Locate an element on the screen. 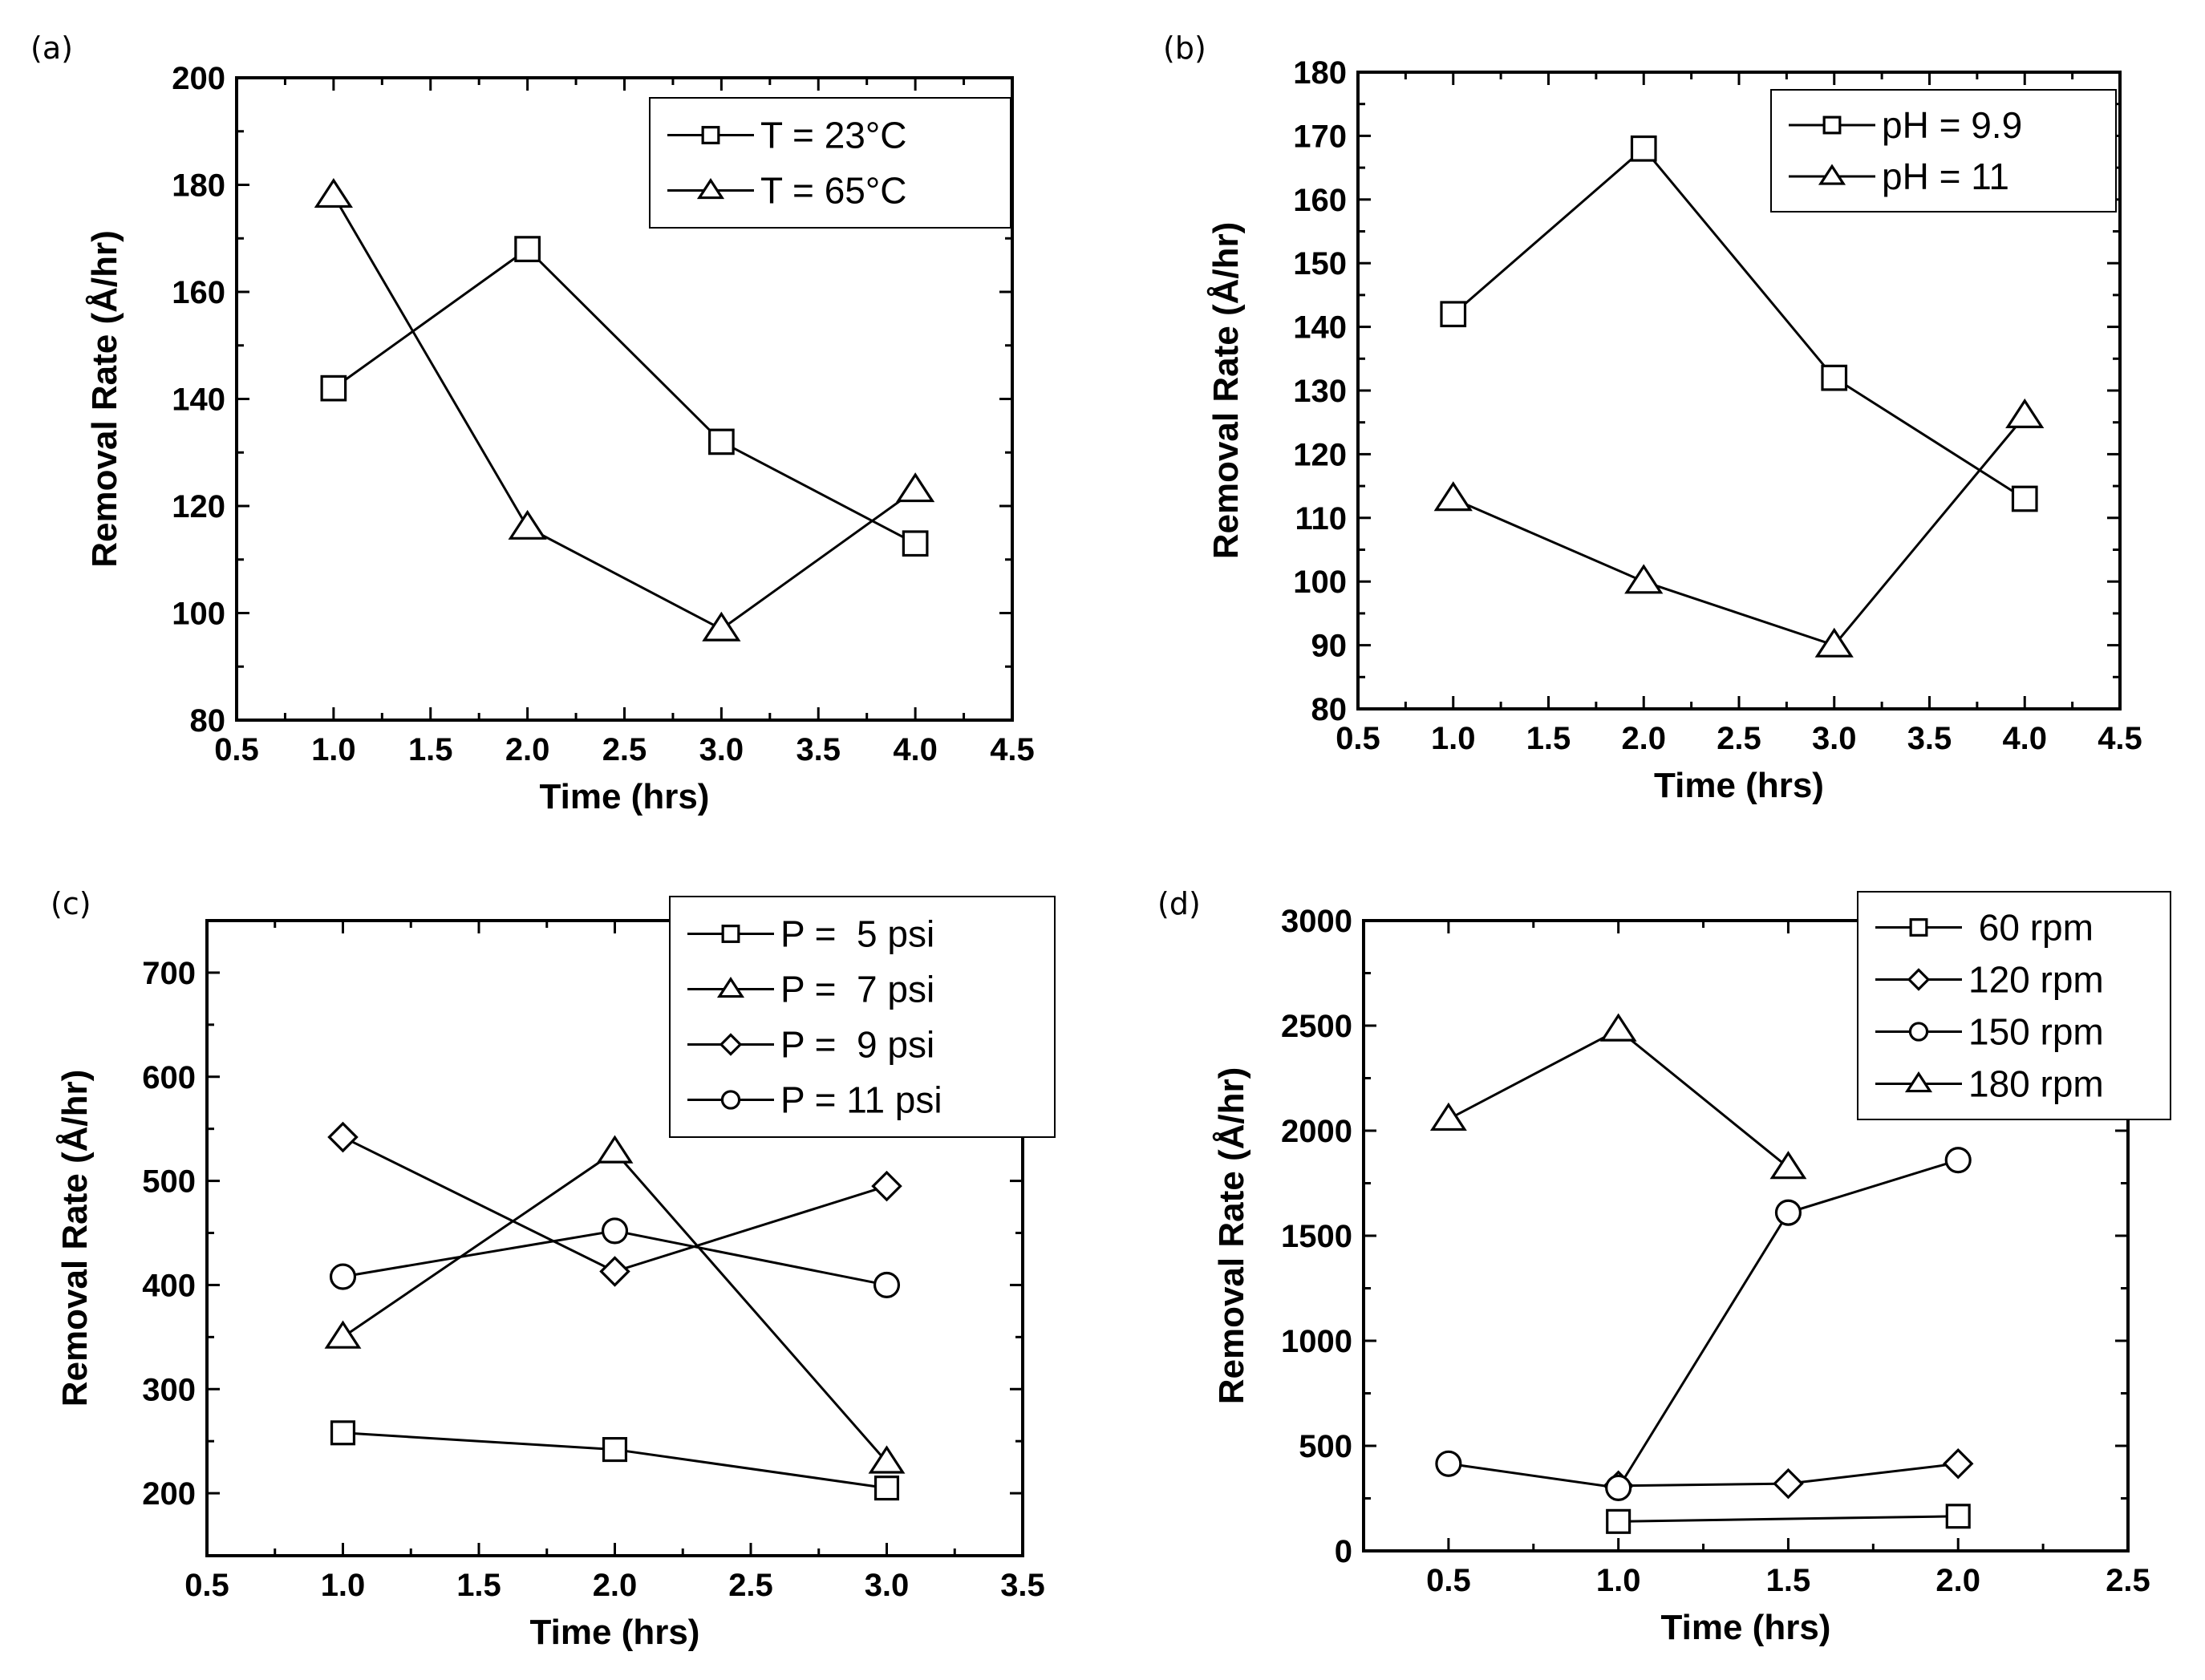  legend-label: 120 rpm is located at coordinates (2036, 980).